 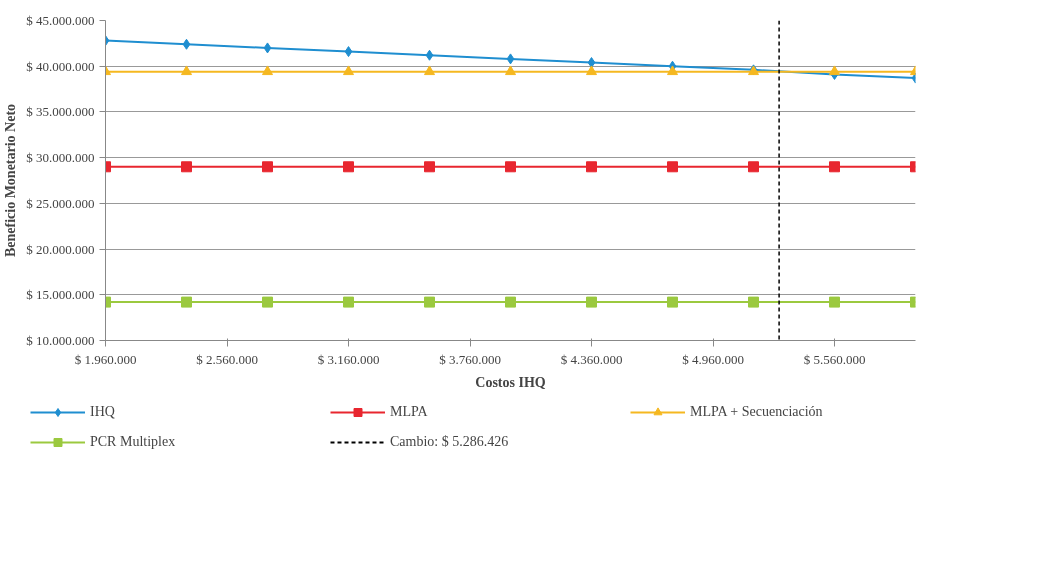 I want to click on x-tick-label: $ 4.960.000, so click(x=713, y=359).